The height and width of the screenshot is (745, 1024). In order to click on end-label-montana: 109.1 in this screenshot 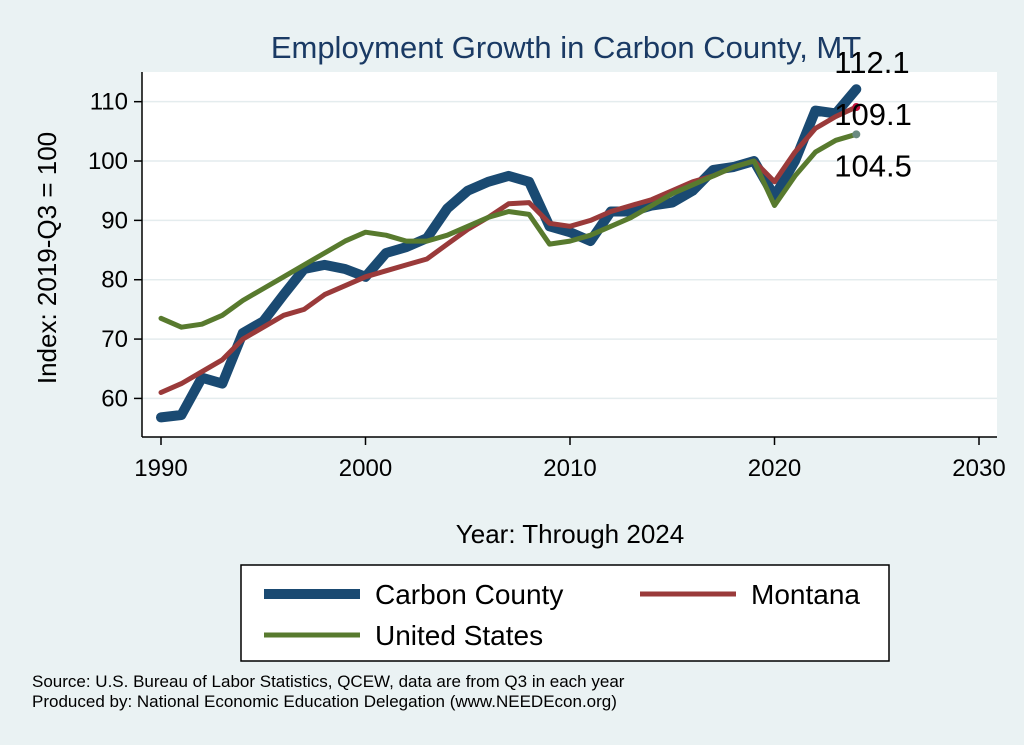, I will do `click(873, 114)`.